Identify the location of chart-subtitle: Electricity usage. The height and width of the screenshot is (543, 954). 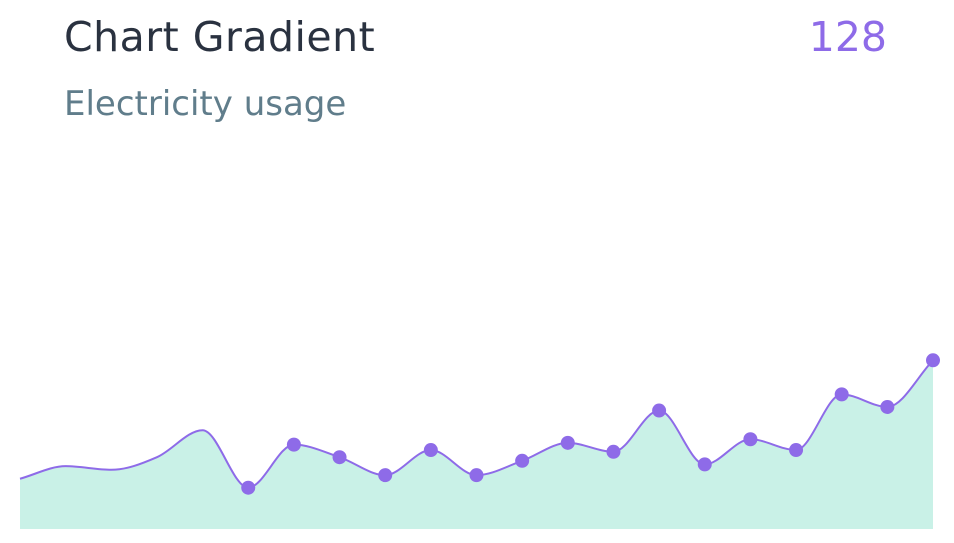
(205, 104).